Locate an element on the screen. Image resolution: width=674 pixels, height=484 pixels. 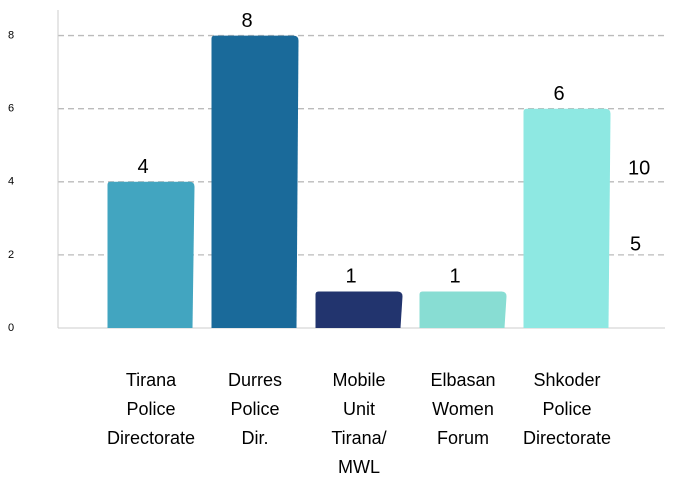
y-tick-label: 8 is located at coordinates (11, 35).